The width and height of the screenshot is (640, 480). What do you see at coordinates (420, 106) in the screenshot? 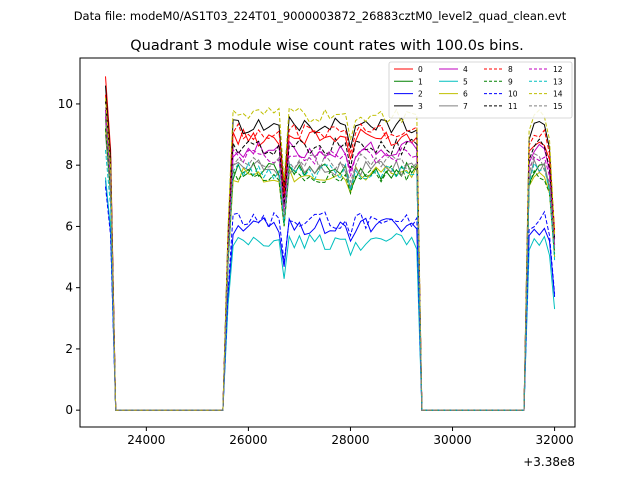
I see `legend-label-3: 3` at bounding box center [420, 106].